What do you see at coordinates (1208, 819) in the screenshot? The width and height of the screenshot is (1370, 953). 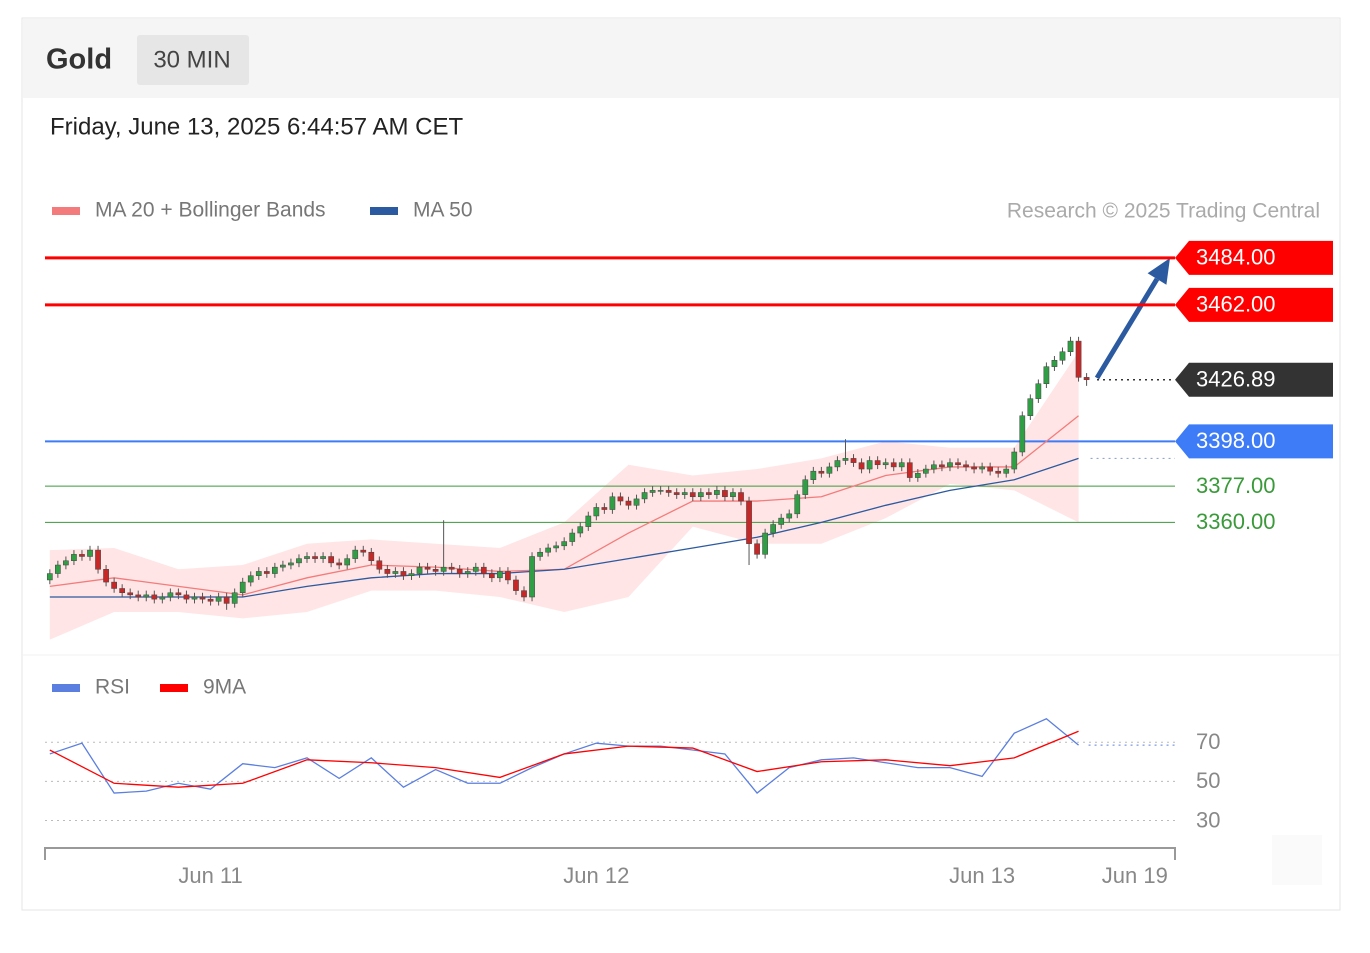 I see `y-tick-label: 30` at bounding box center [1208, 819].